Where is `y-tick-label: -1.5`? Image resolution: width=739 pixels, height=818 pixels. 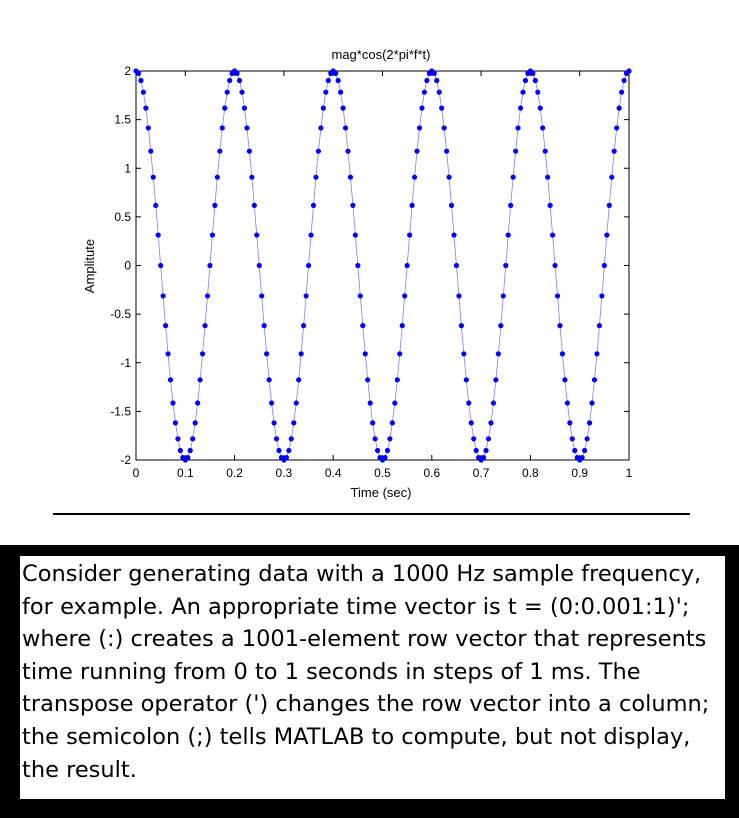
y-tick-label: -1.5 is located at coordinates (120, 411).